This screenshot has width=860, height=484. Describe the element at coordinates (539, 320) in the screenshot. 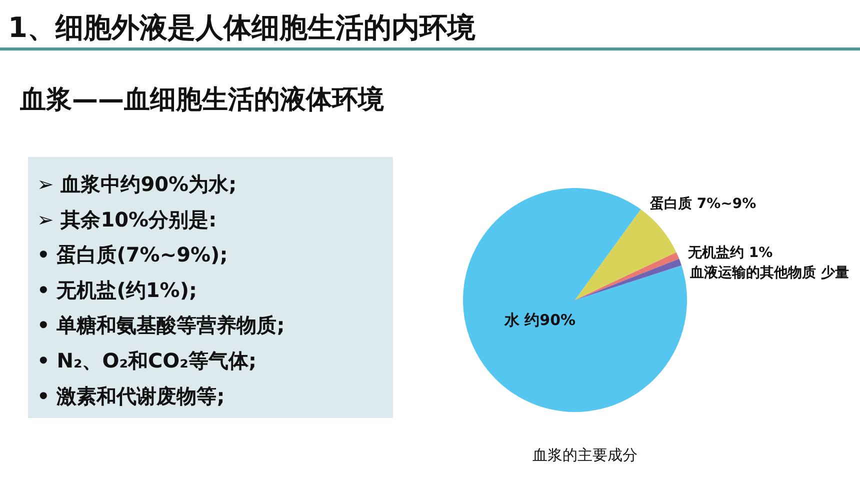

I see `slice-label: 水 约90%` at that location.